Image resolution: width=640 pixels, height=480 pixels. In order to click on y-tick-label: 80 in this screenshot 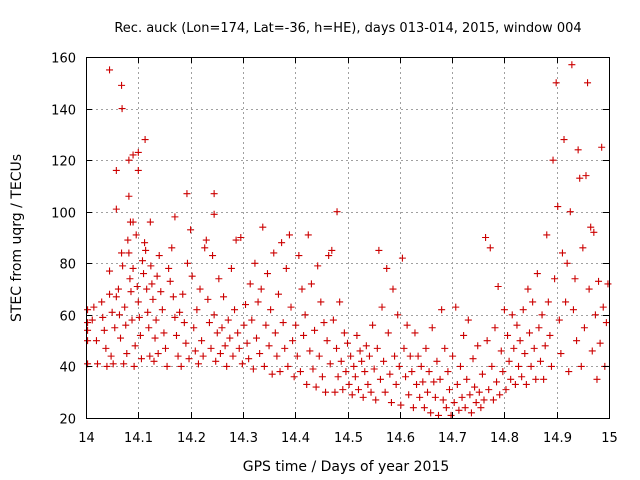, I will do `click(67, 265)`.